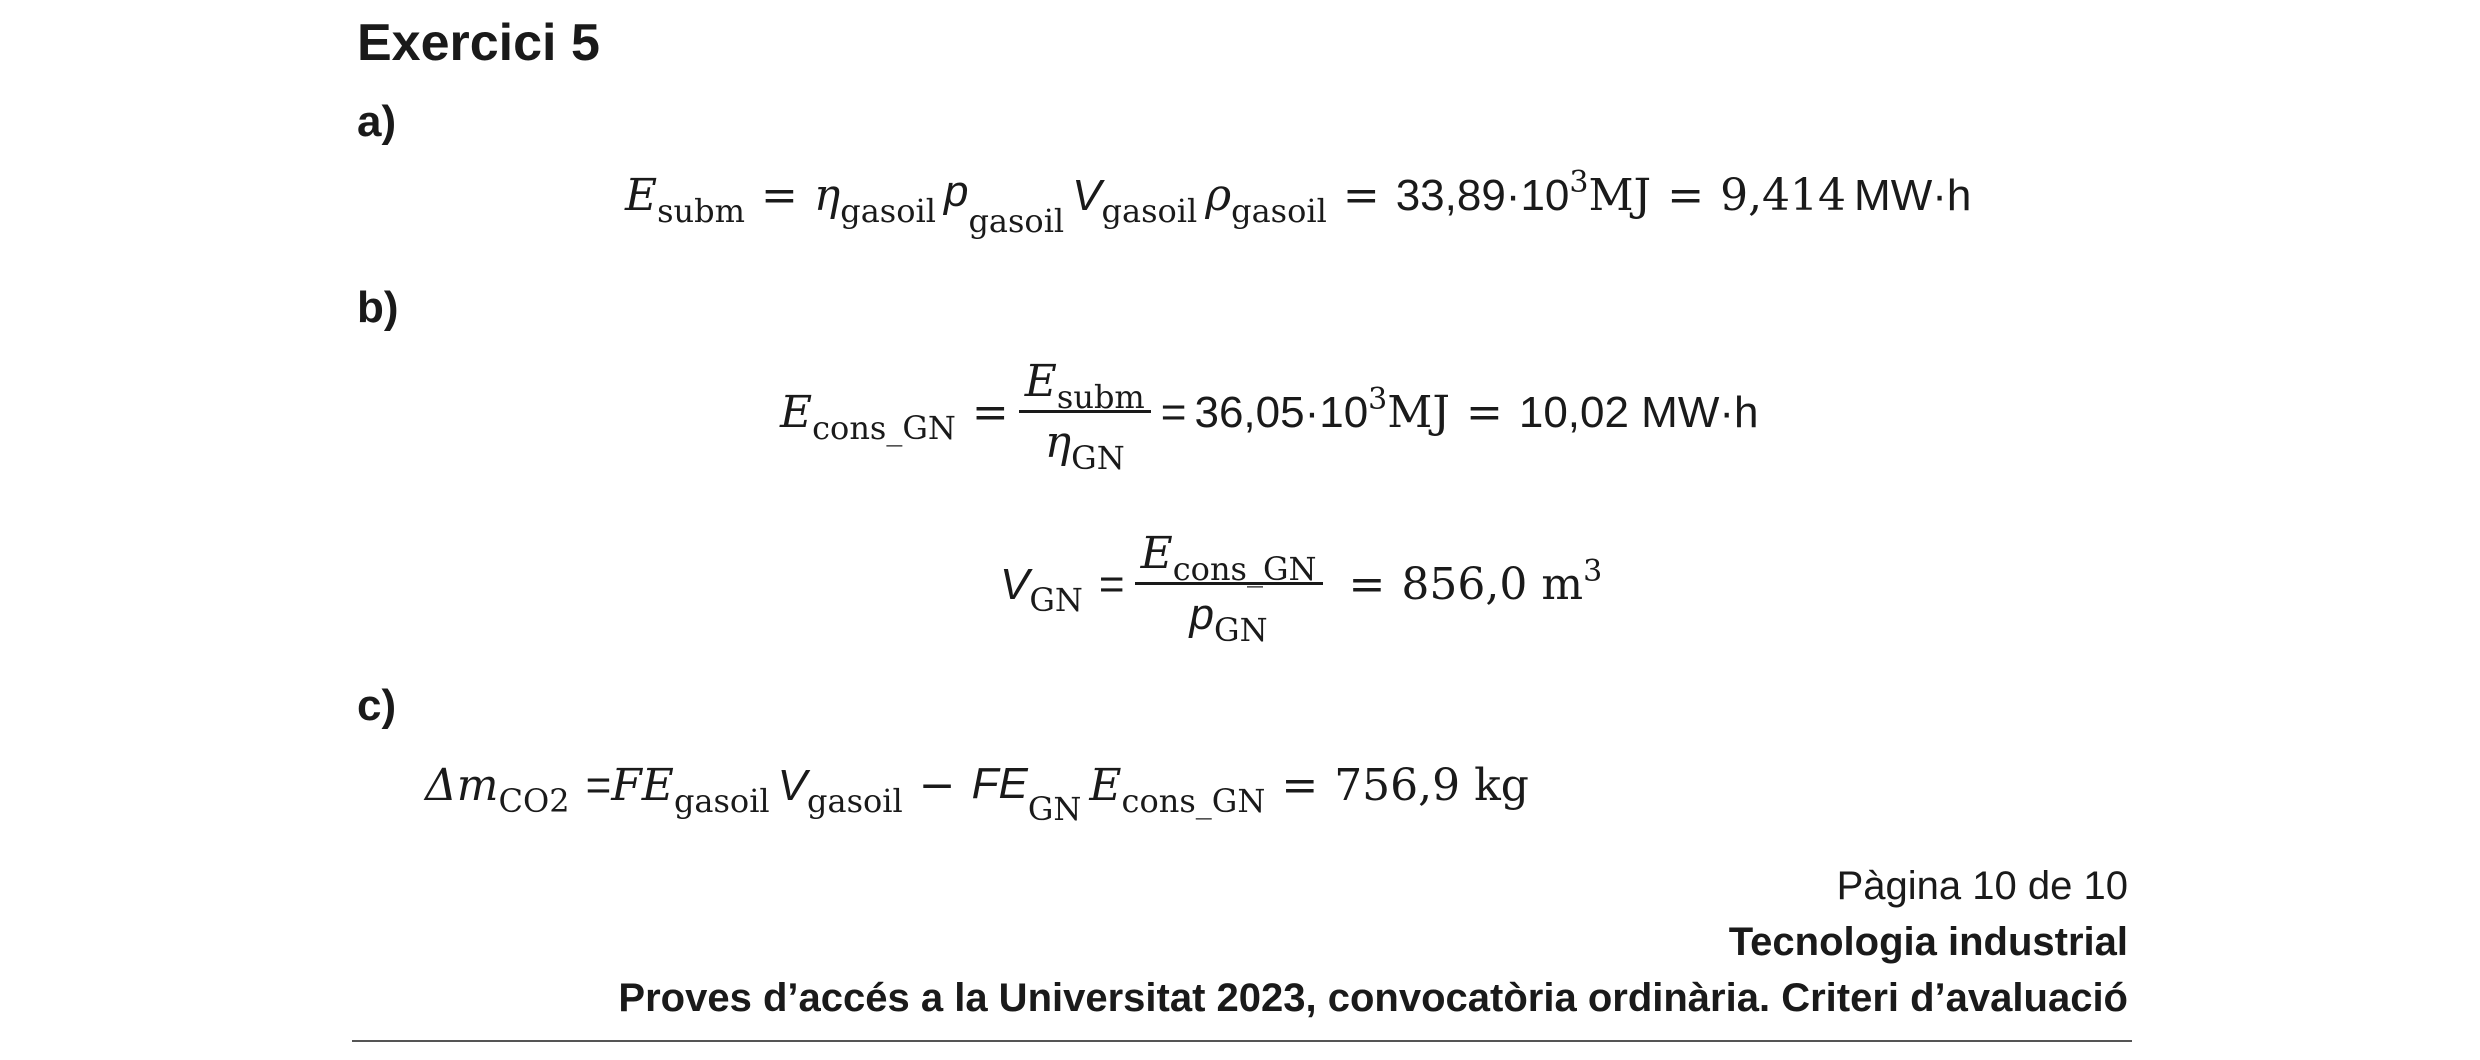  I want to click on fraction-denominator: pGN, so click(1228, 619).